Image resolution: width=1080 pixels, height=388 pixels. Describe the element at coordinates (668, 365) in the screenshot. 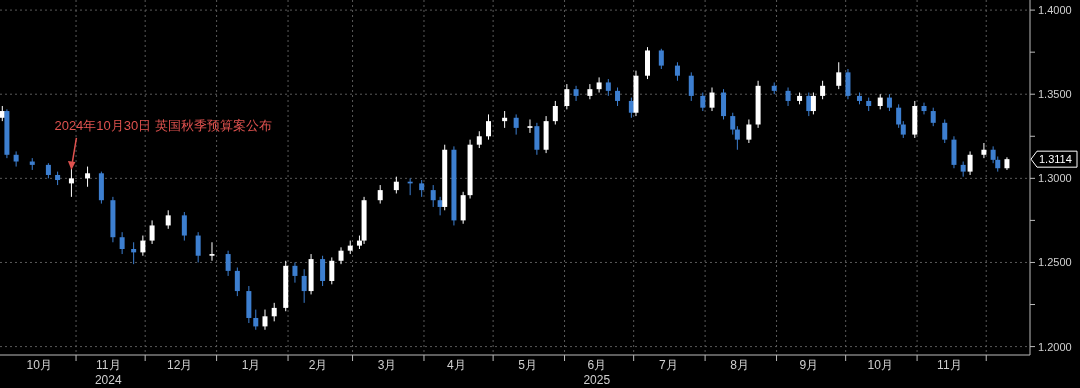

I see `x-tick-label: 7月` at that location.